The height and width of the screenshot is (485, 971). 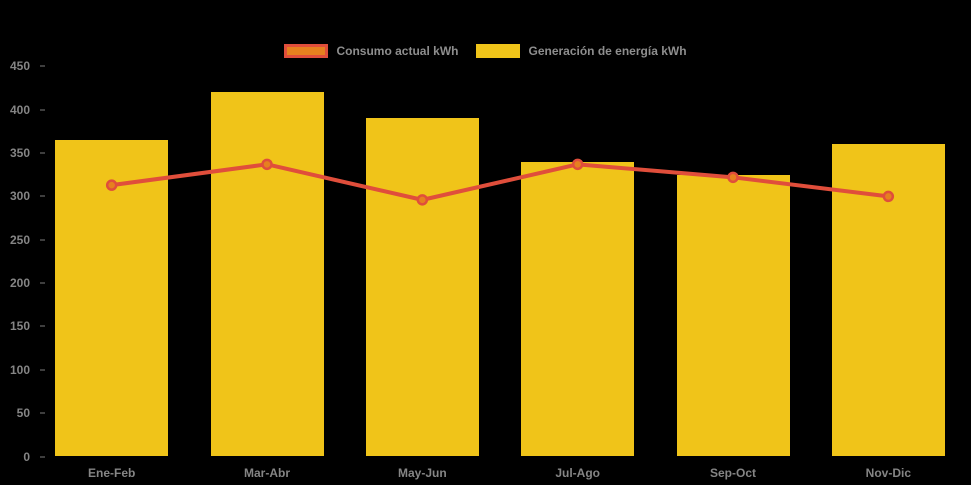 I want to click on y-axis-tick-label-150: 150, so click(x=19, y=326).